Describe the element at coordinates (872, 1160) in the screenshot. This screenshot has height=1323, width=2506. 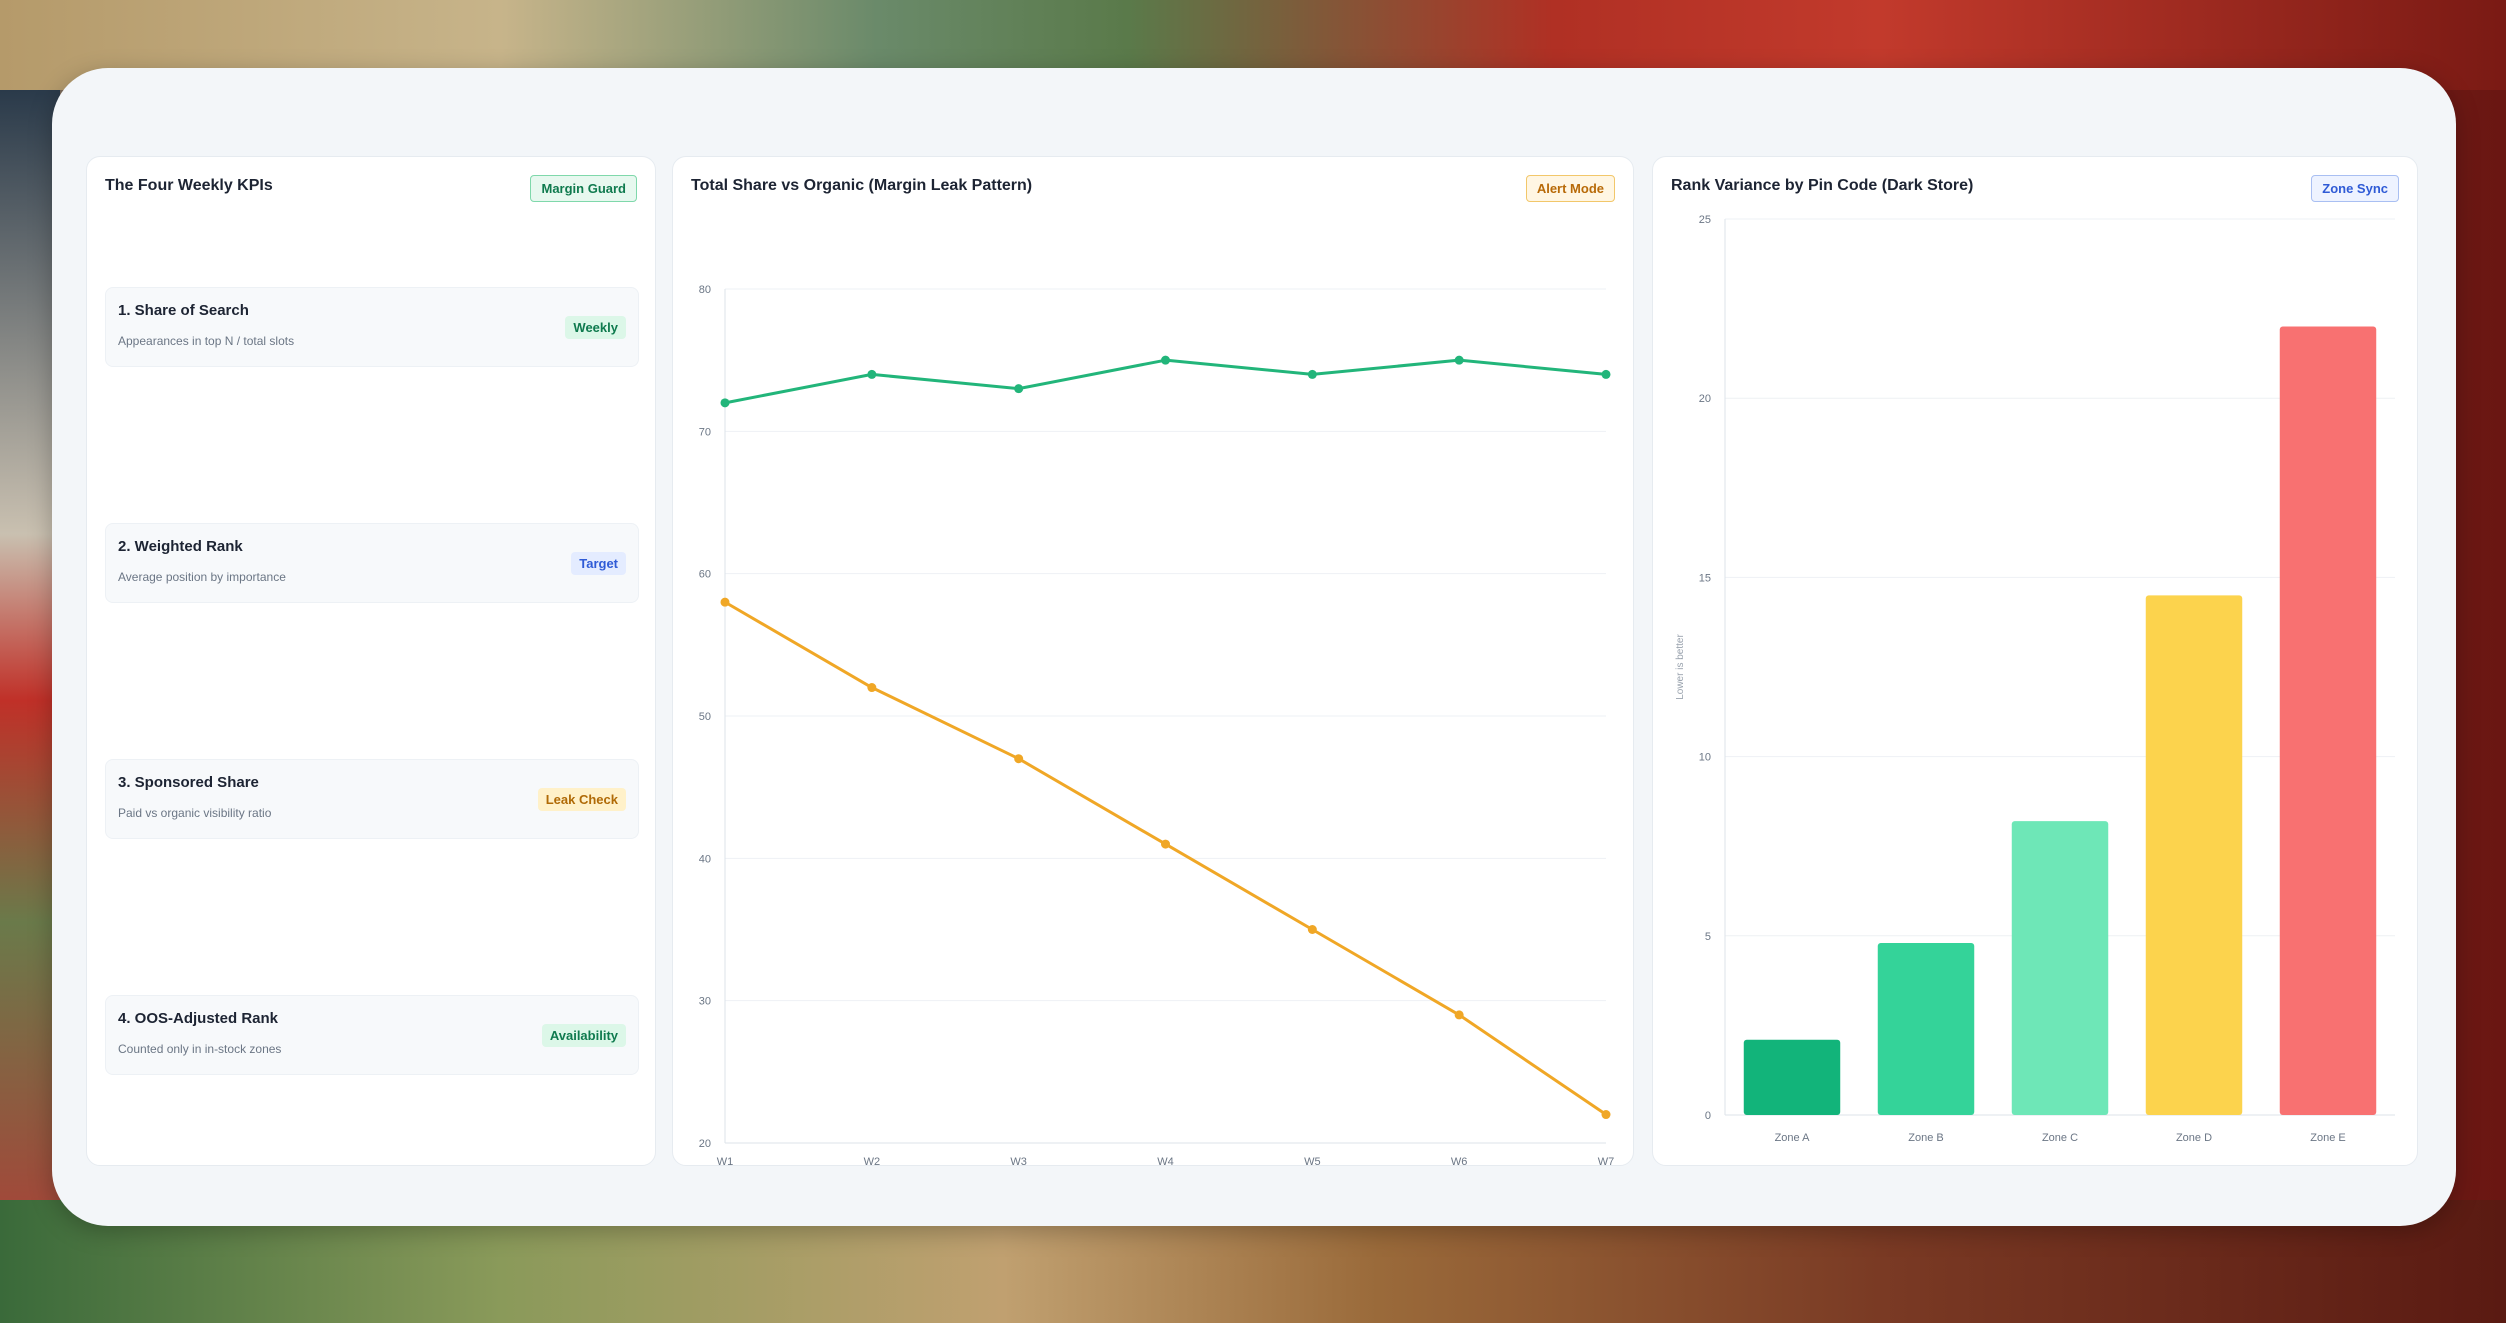
I see `x-tick-label: W2` at that location.